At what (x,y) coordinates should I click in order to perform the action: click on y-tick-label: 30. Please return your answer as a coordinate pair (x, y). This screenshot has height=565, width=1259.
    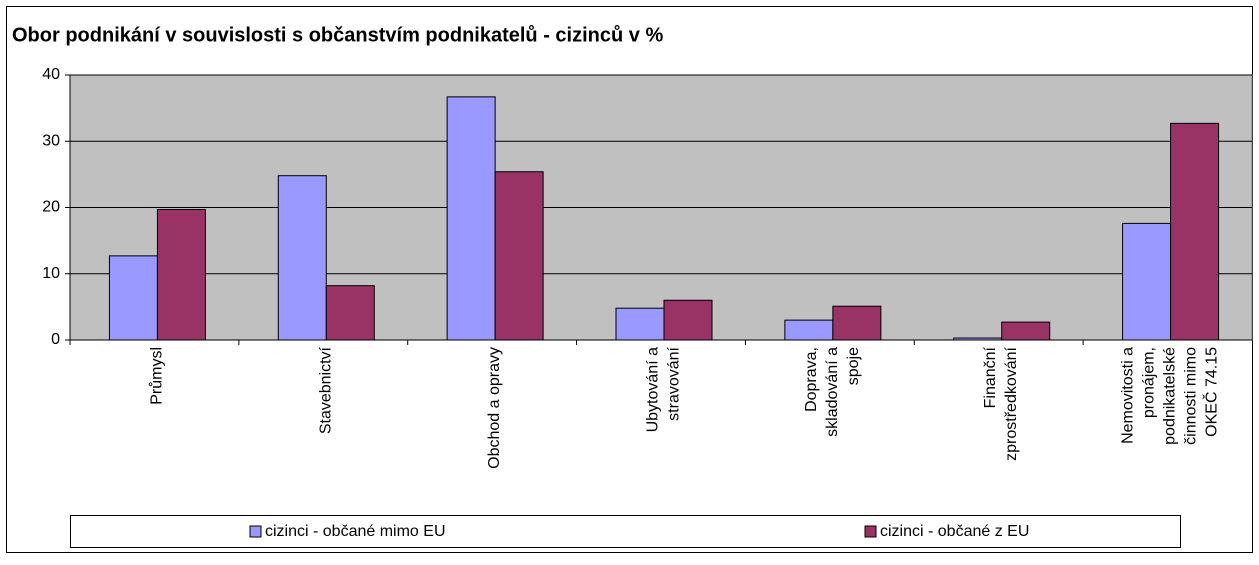
    Looking at the image, I should click on (51, 140).